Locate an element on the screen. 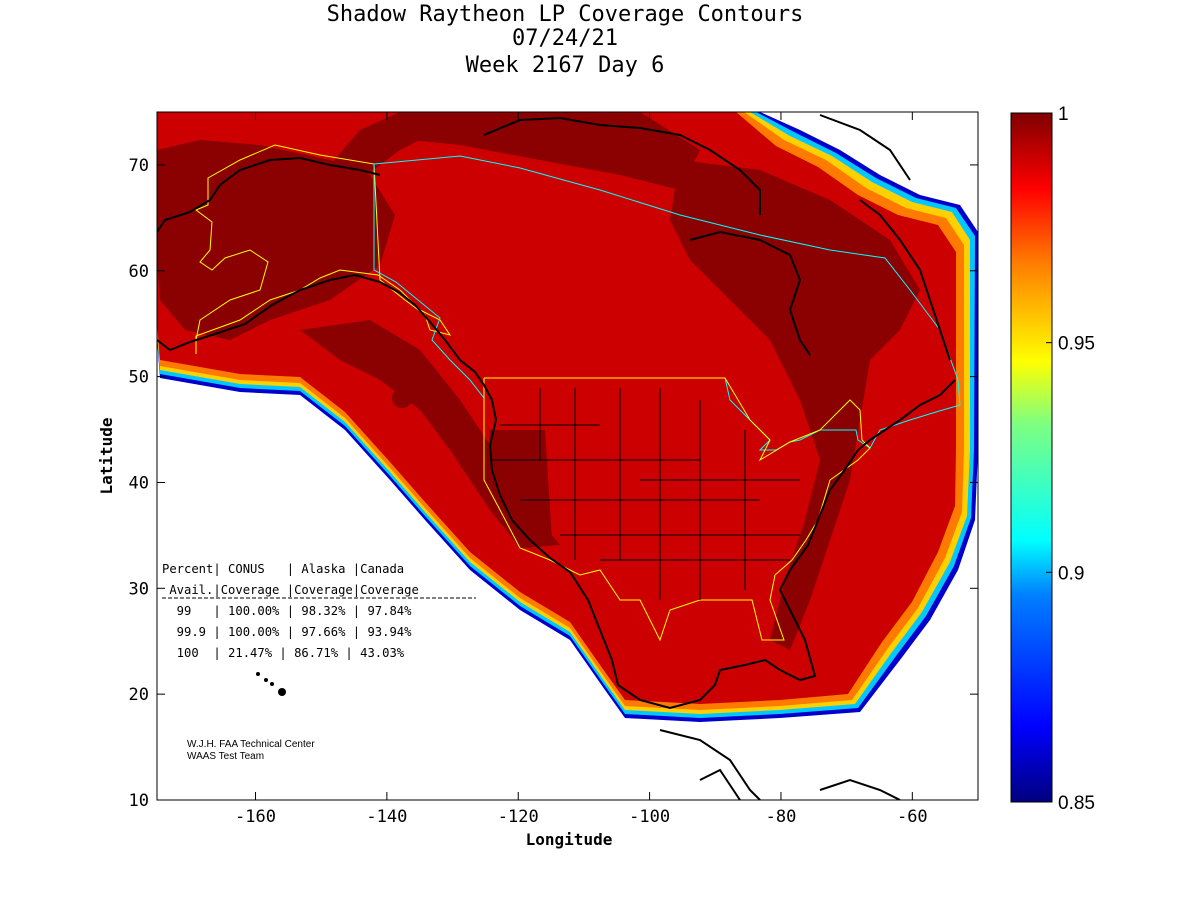 This screenshot has width=1200, height=900. table-row-100: 100 | 21.47% | 86.71% | 43.03% is located at coordinates (283, 653).